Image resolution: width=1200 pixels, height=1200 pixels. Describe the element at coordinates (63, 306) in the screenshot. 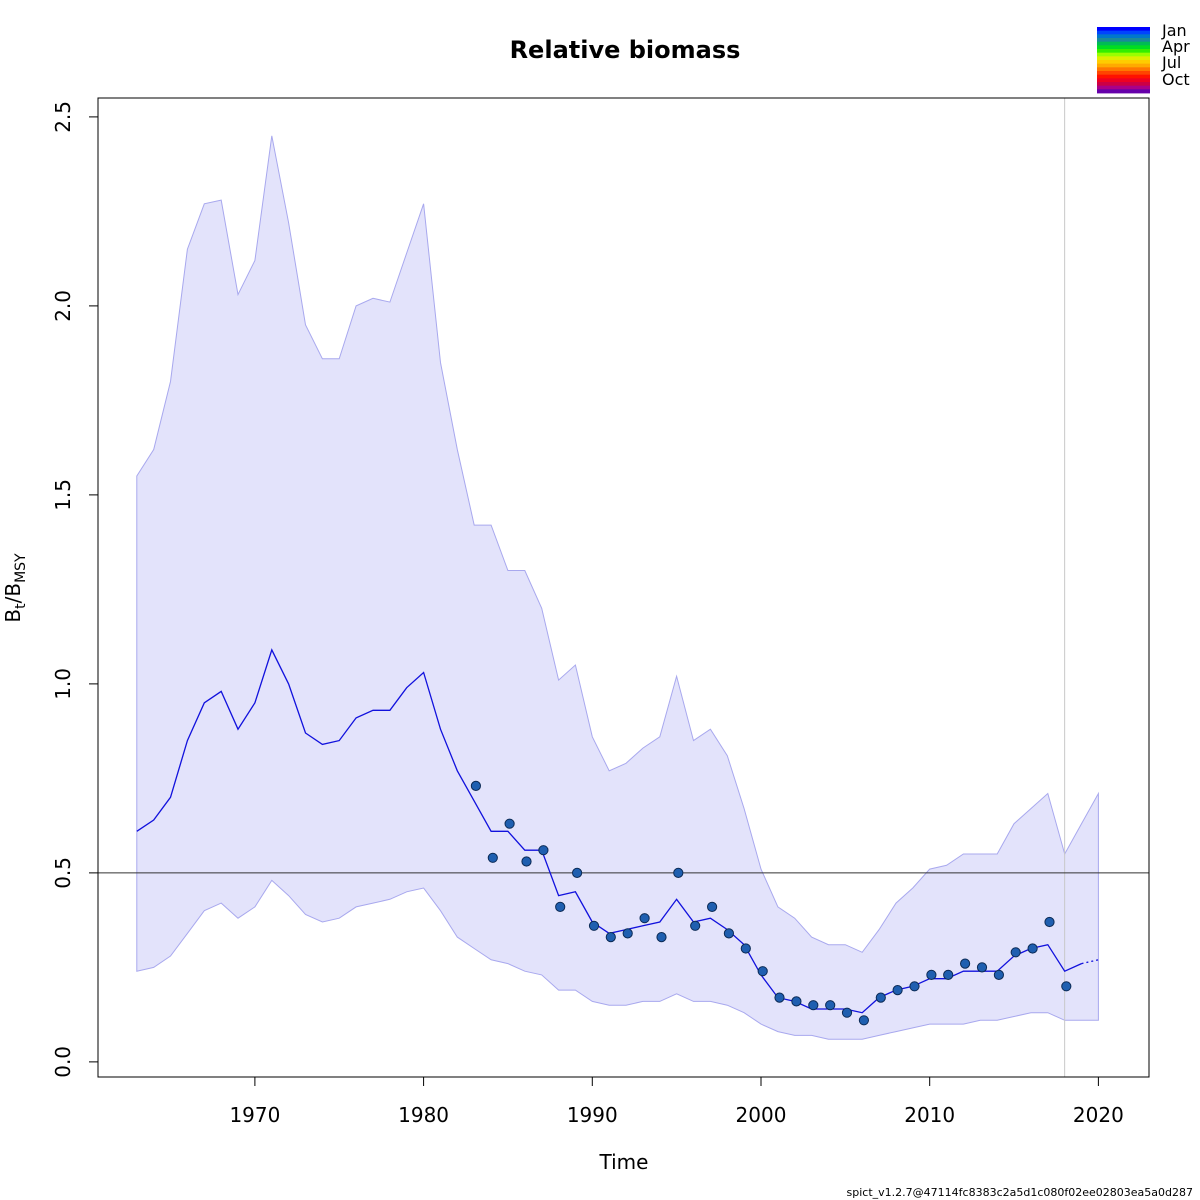

I see `y-tick-label: 2.0` at that location.